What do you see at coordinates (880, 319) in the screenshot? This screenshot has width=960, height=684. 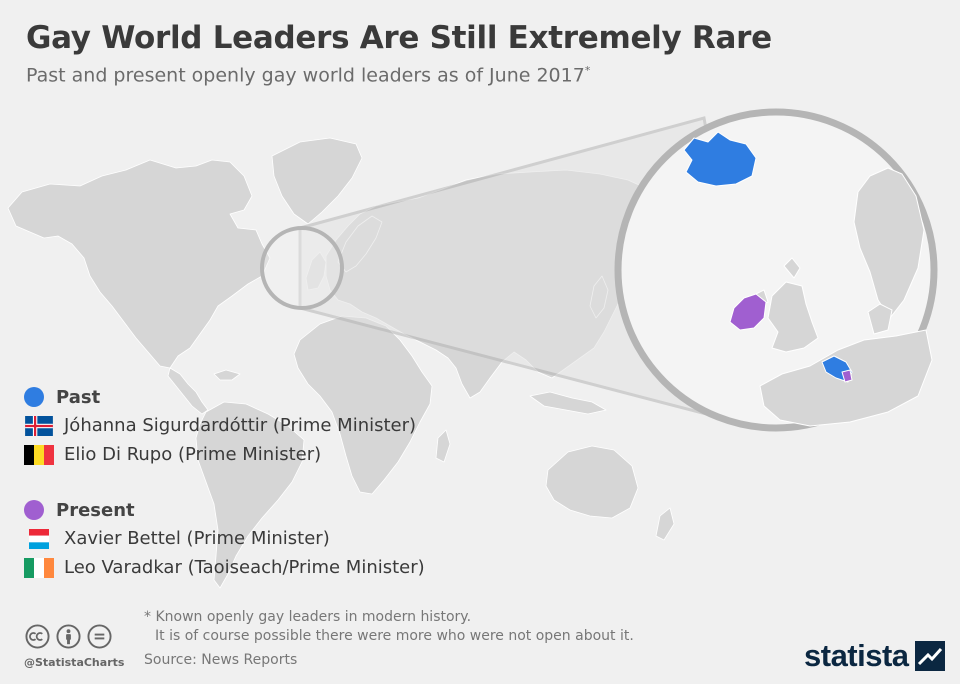 I see `zoom-denmark` at bounding box center [880, 319].